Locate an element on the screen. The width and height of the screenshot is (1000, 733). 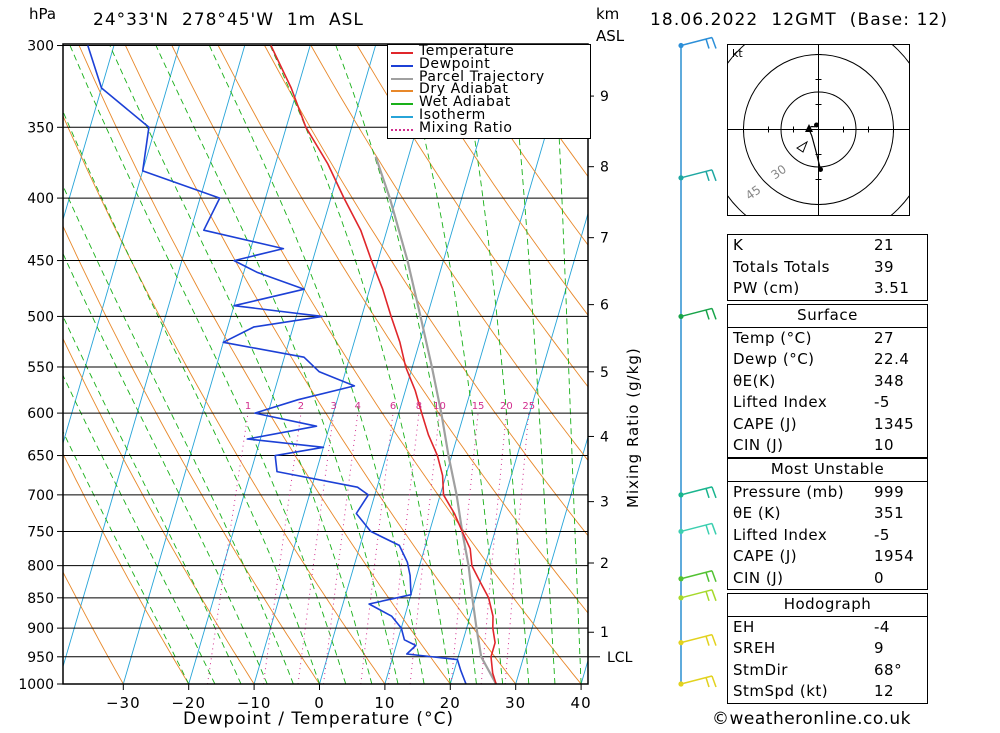
table-row: θE (K) 351 is located at coordinates (827, 514).